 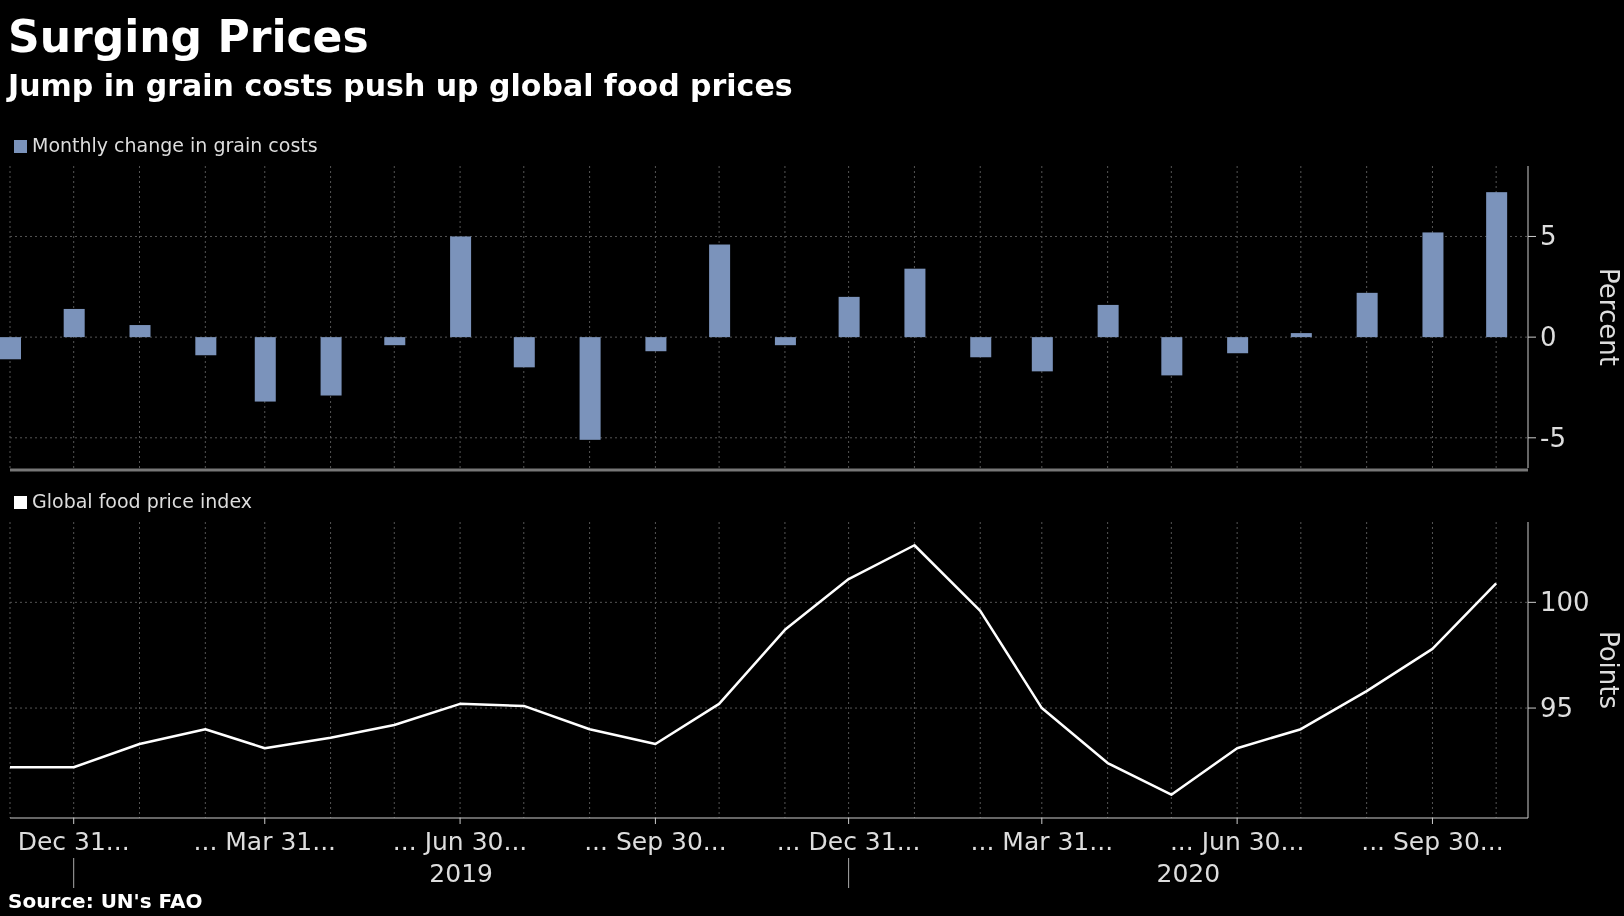 What do you see at coordinates (175, 145) in the screenshot?
I see `legend-label: Monthly change in grain costs` at bounding box center [175, 145].